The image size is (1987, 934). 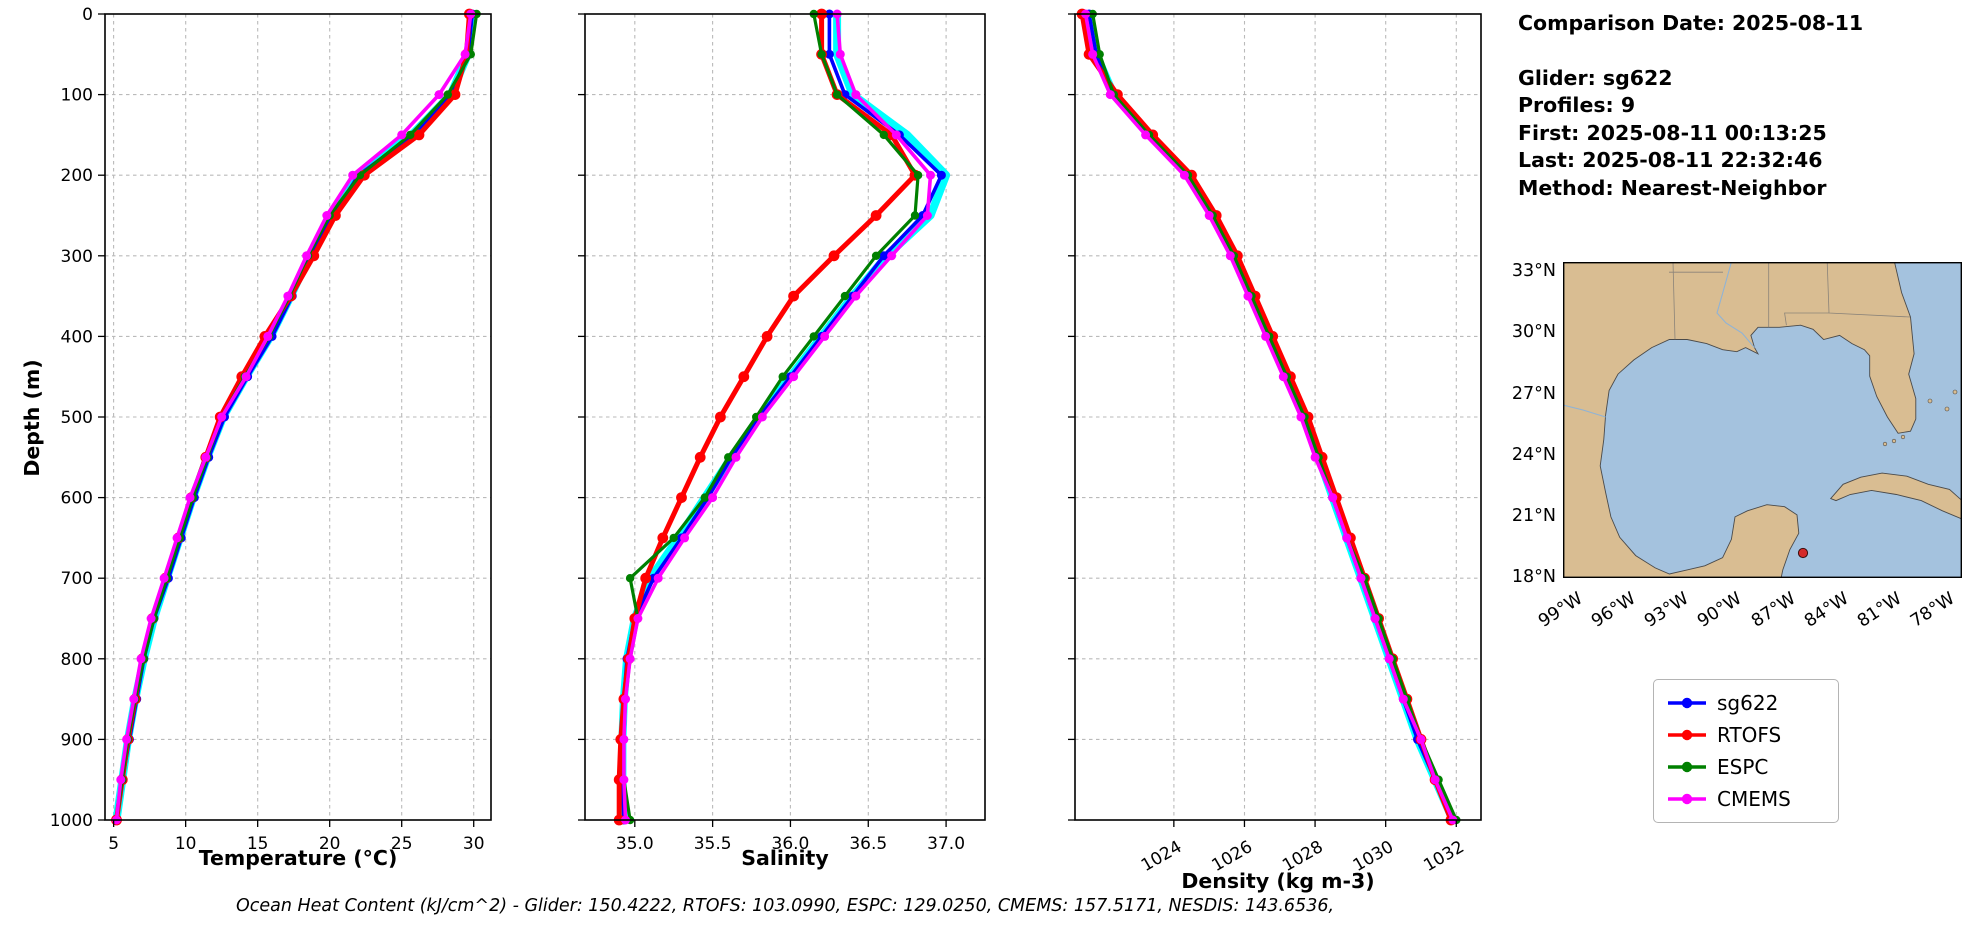 I want to click on svg-text: 10, so click(x=186, y=844).